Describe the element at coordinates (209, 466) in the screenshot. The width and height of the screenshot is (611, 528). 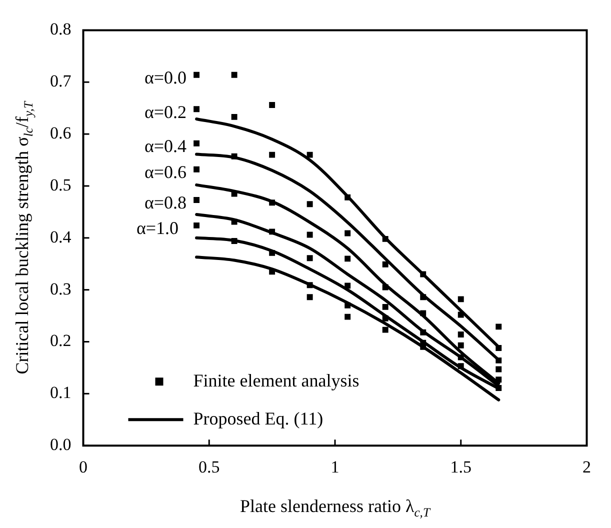
I see `x-tick-label: 0.5` at that location.